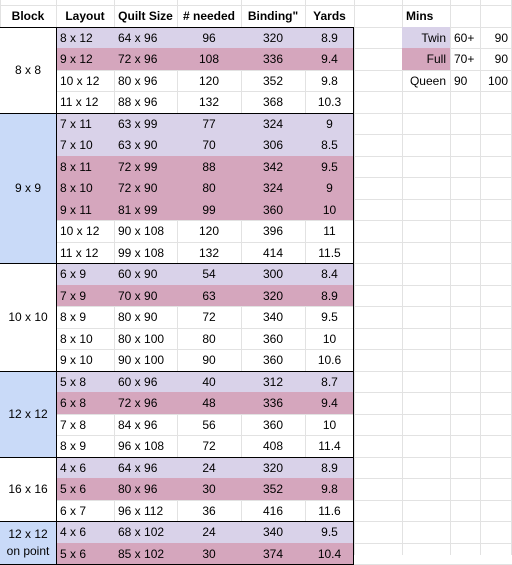  Describe the element at coordinates (329, 252) in the screenshot. I see `yards-cell: 11.5` at that location.